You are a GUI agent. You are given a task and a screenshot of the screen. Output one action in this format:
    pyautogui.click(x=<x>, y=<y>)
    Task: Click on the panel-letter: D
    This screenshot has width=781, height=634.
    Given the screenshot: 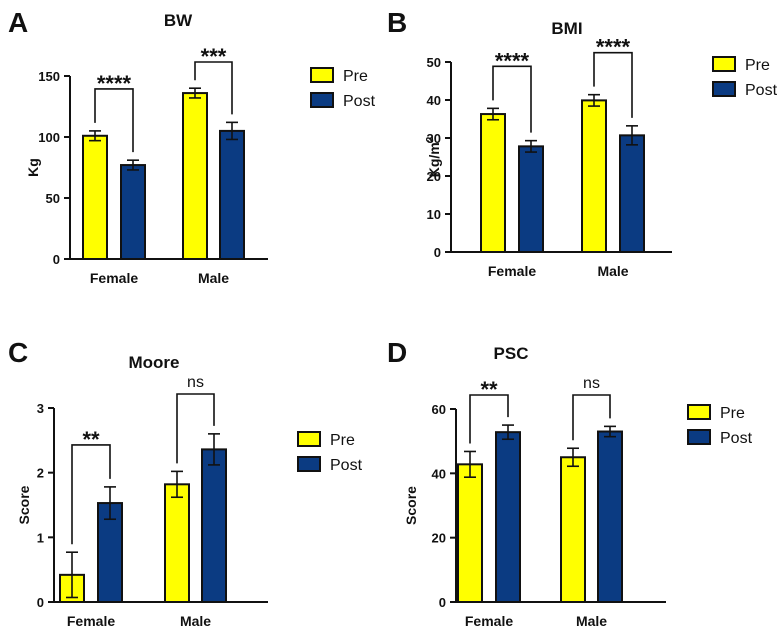 What is the action you would take?
    pyautogui.click(x=397, y=352)
    